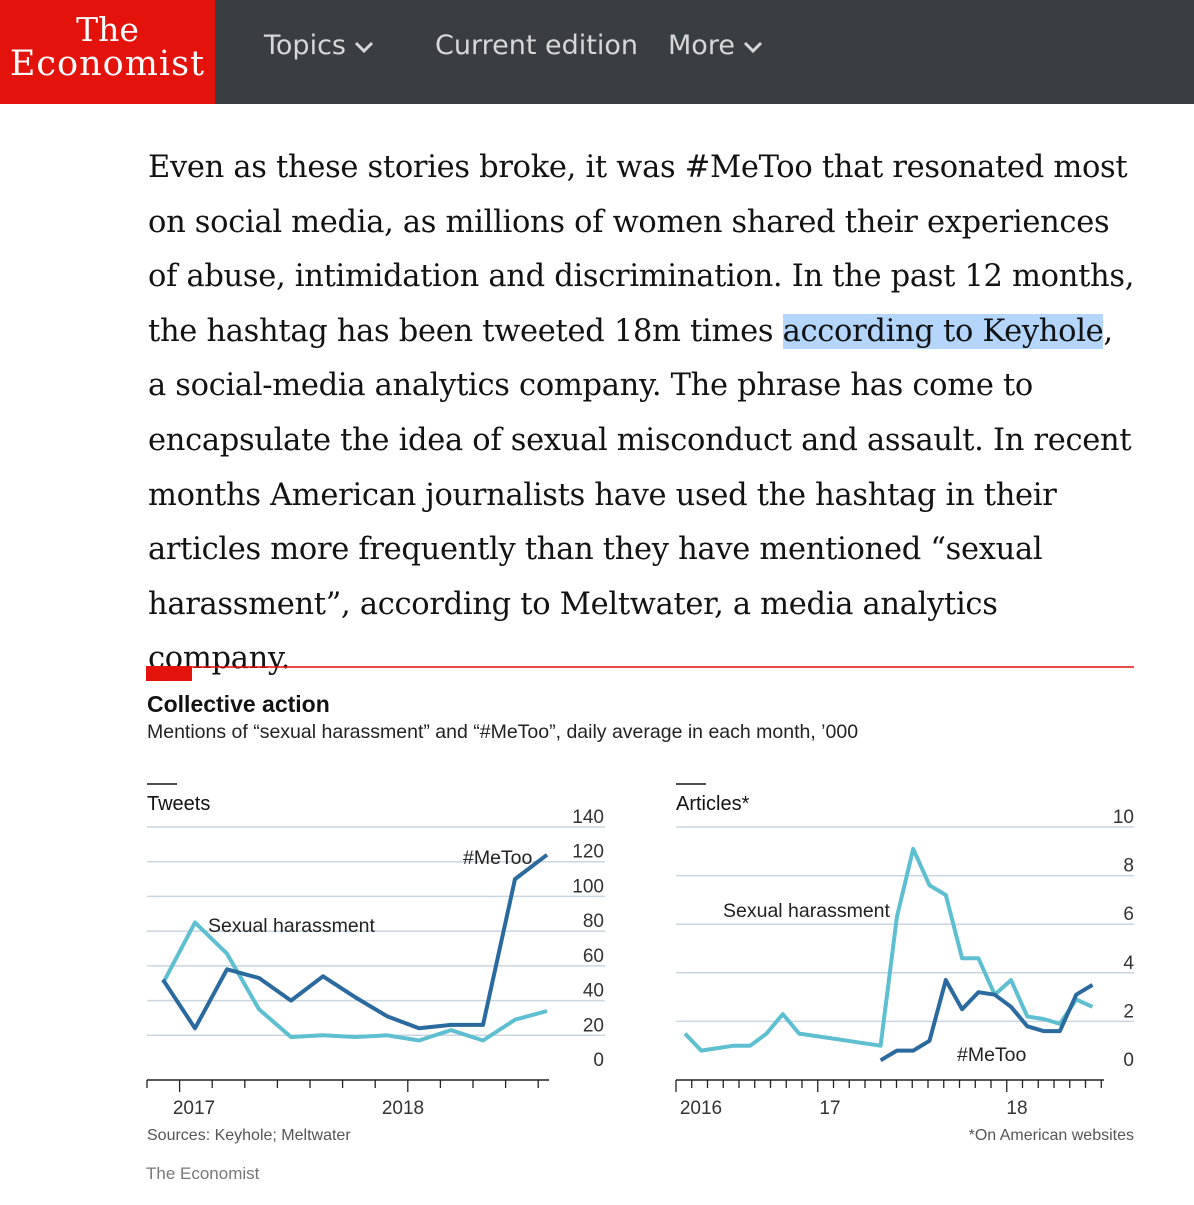 The height and width of the screenshot is (1205, 1194). What do you see at coordinates (403, 1108) in the screenshot?
I see `x-tick-label: 2018` at bounding box center [403, 1108].